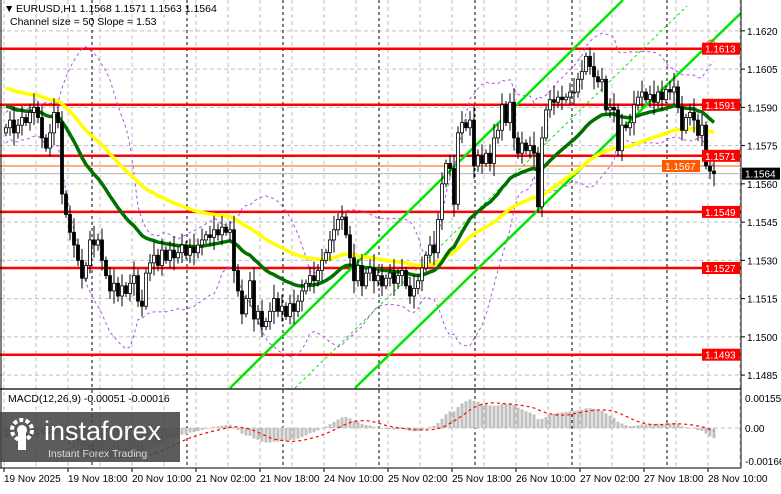 Image resolution: width=781 pixels, height=494 pixels. I want to click on time-tick-label: 20 Nov 10:00, so click(162, 479).